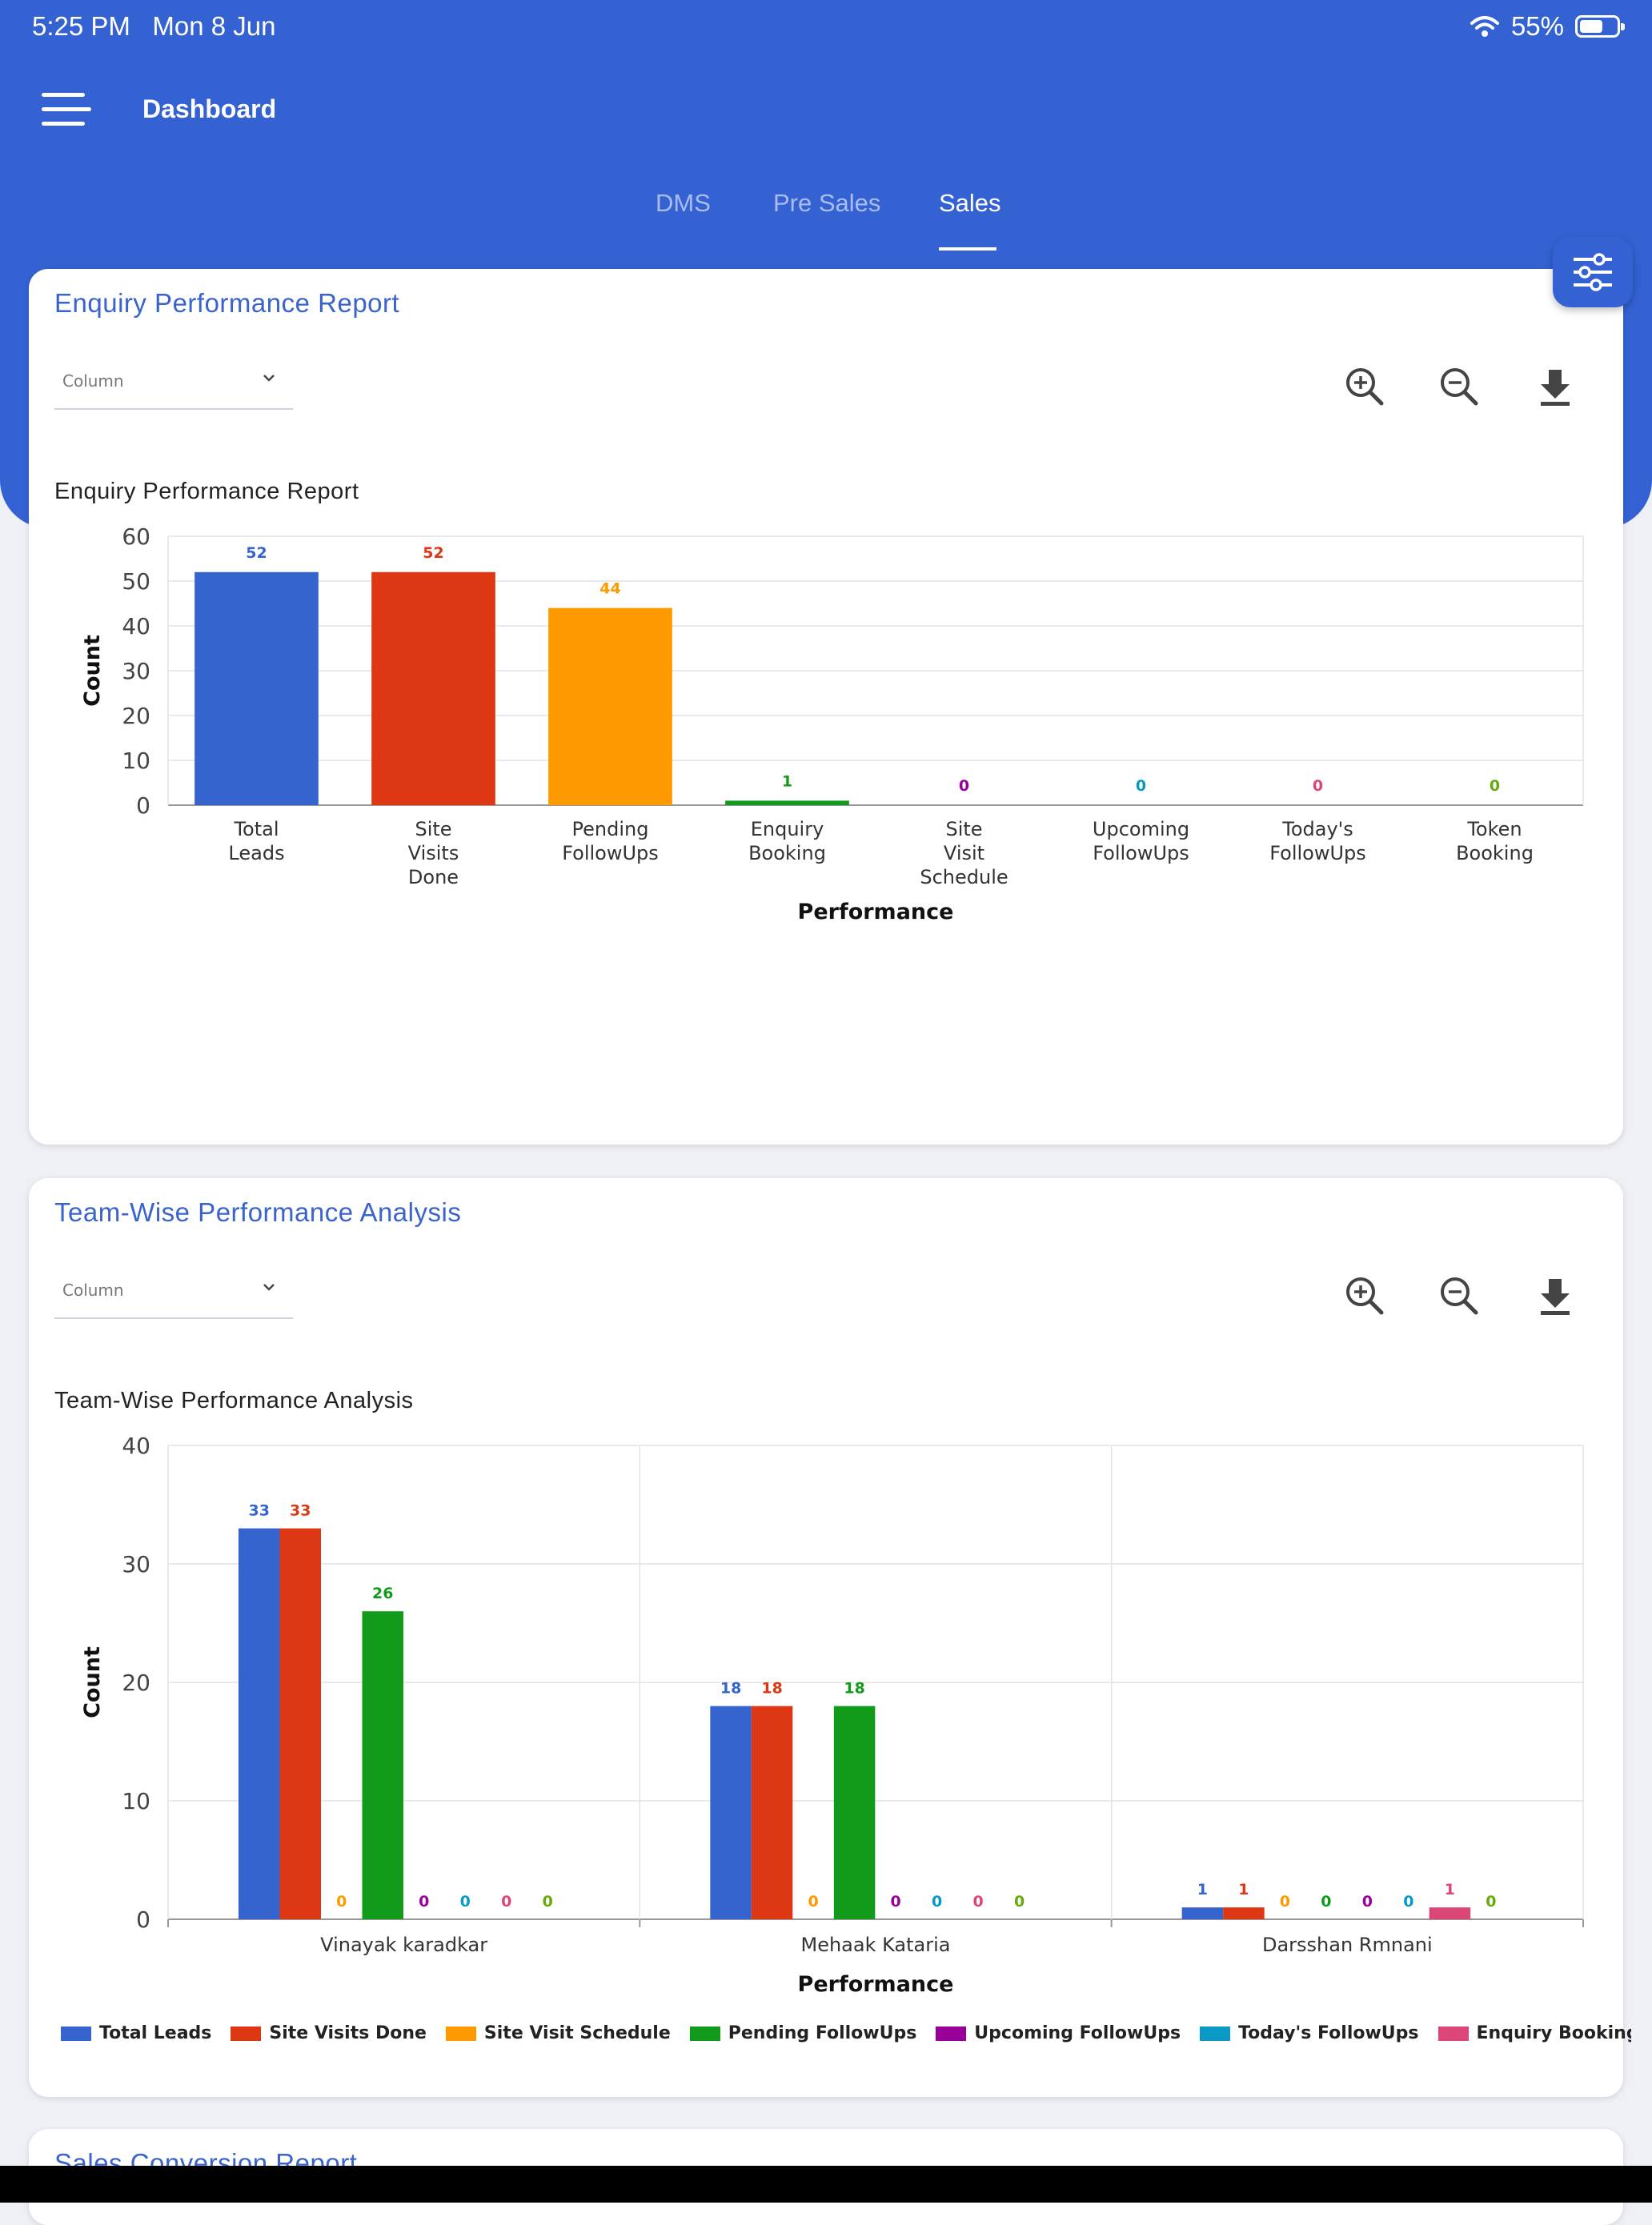 The image size is (1652, 2225). I want to click on x-tick-label: Token, so click(1494, 829).